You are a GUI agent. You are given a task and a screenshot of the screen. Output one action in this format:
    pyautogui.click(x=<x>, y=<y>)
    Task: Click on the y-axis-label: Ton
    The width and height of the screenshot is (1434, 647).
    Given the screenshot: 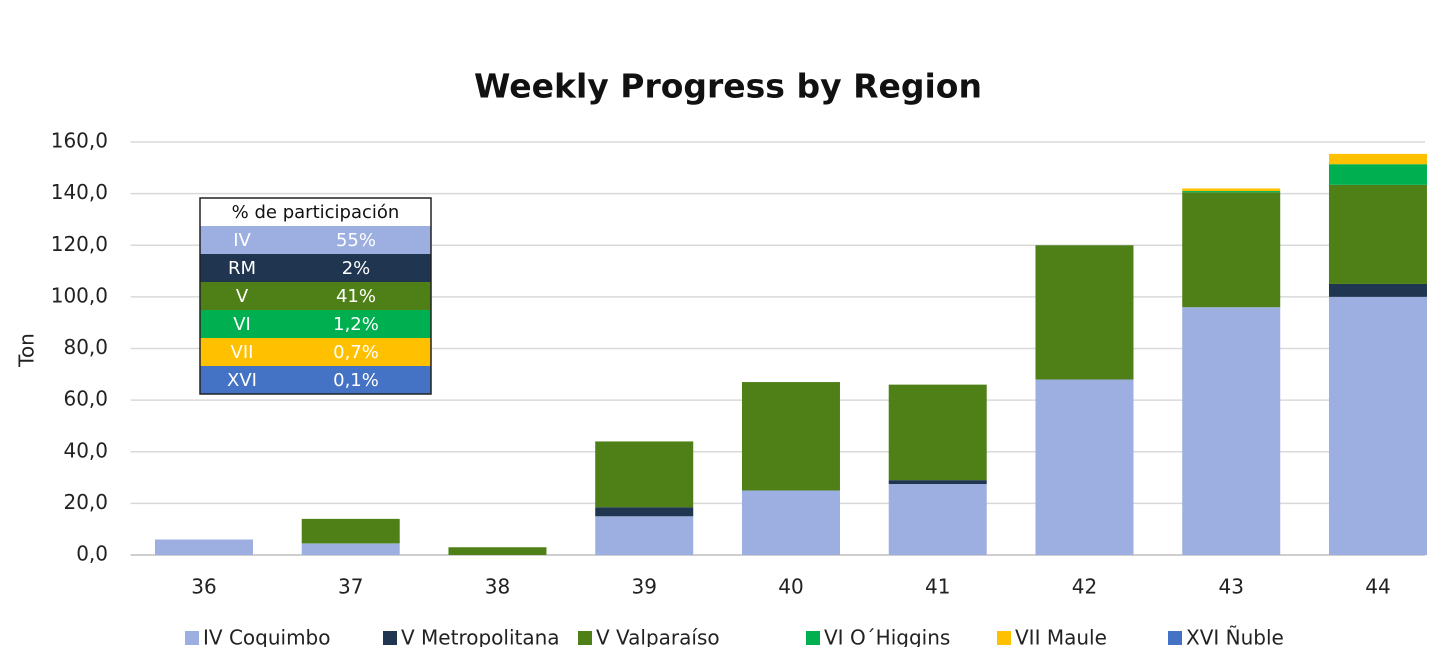 What is the action you would take?
    pyautogui.click(x=27, y=350)
    